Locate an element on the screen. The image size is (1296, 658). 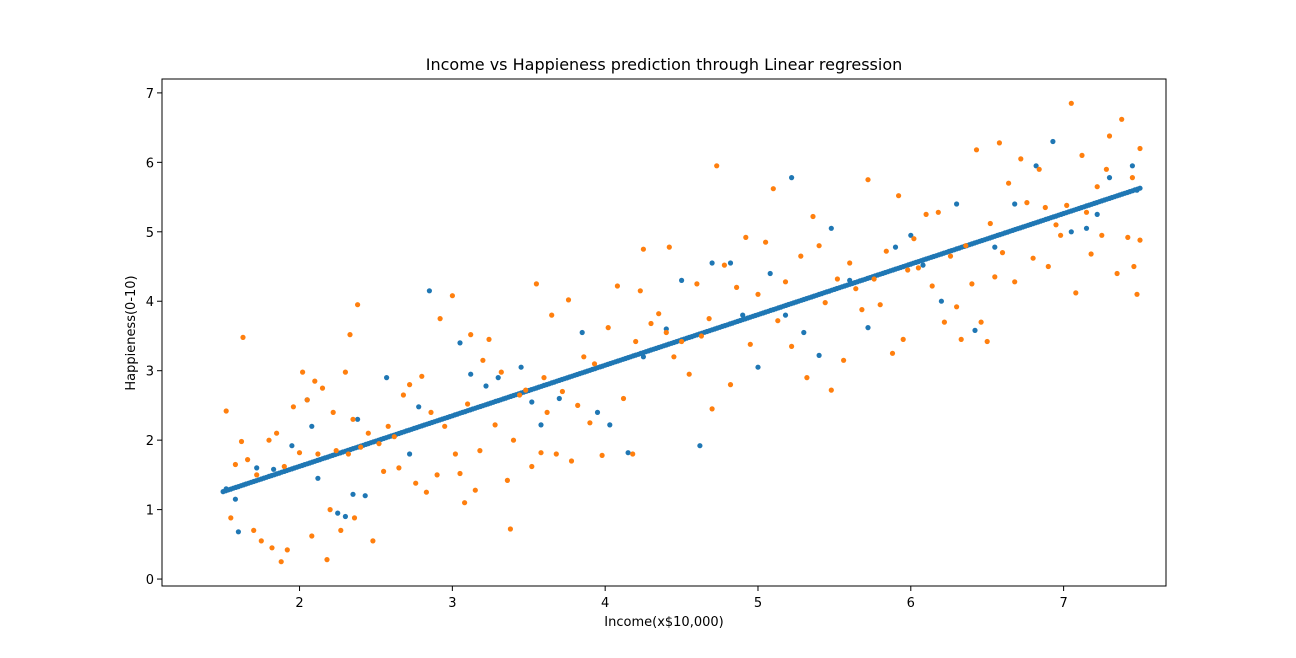
x-tick-label: 2 is located at coordinates (299, 603).